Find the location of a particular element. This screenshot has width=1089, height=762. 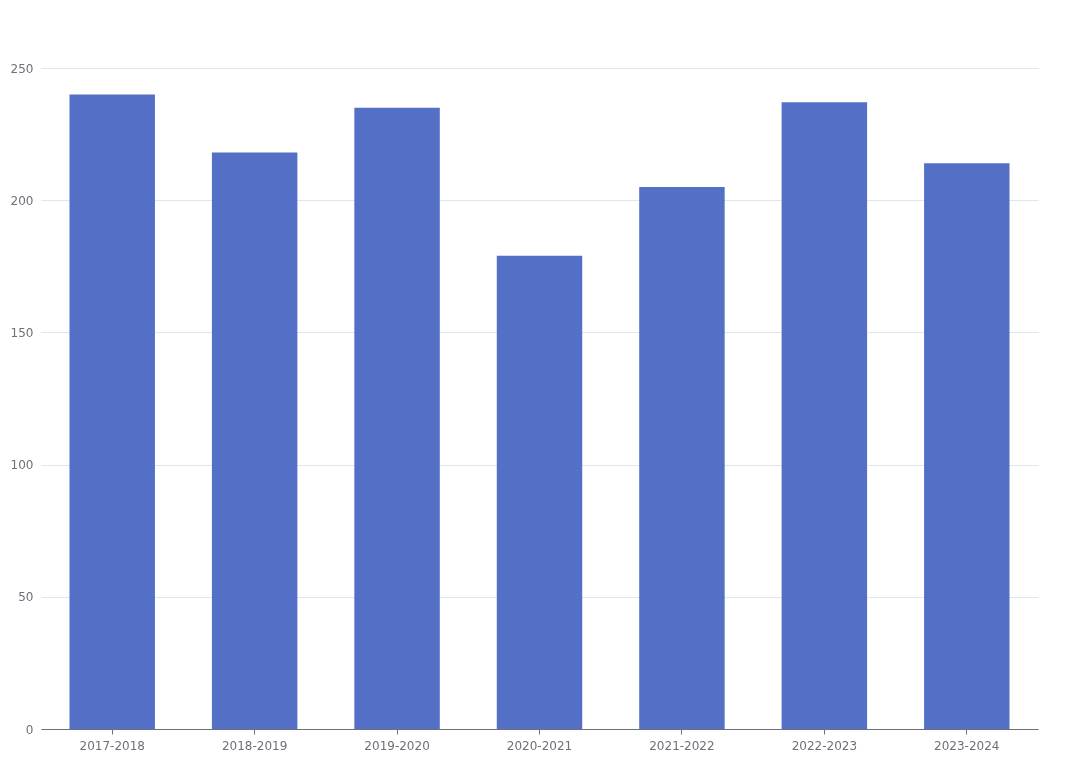

x-tick-label: 2019-2020 is located at coordinates (397, 745).